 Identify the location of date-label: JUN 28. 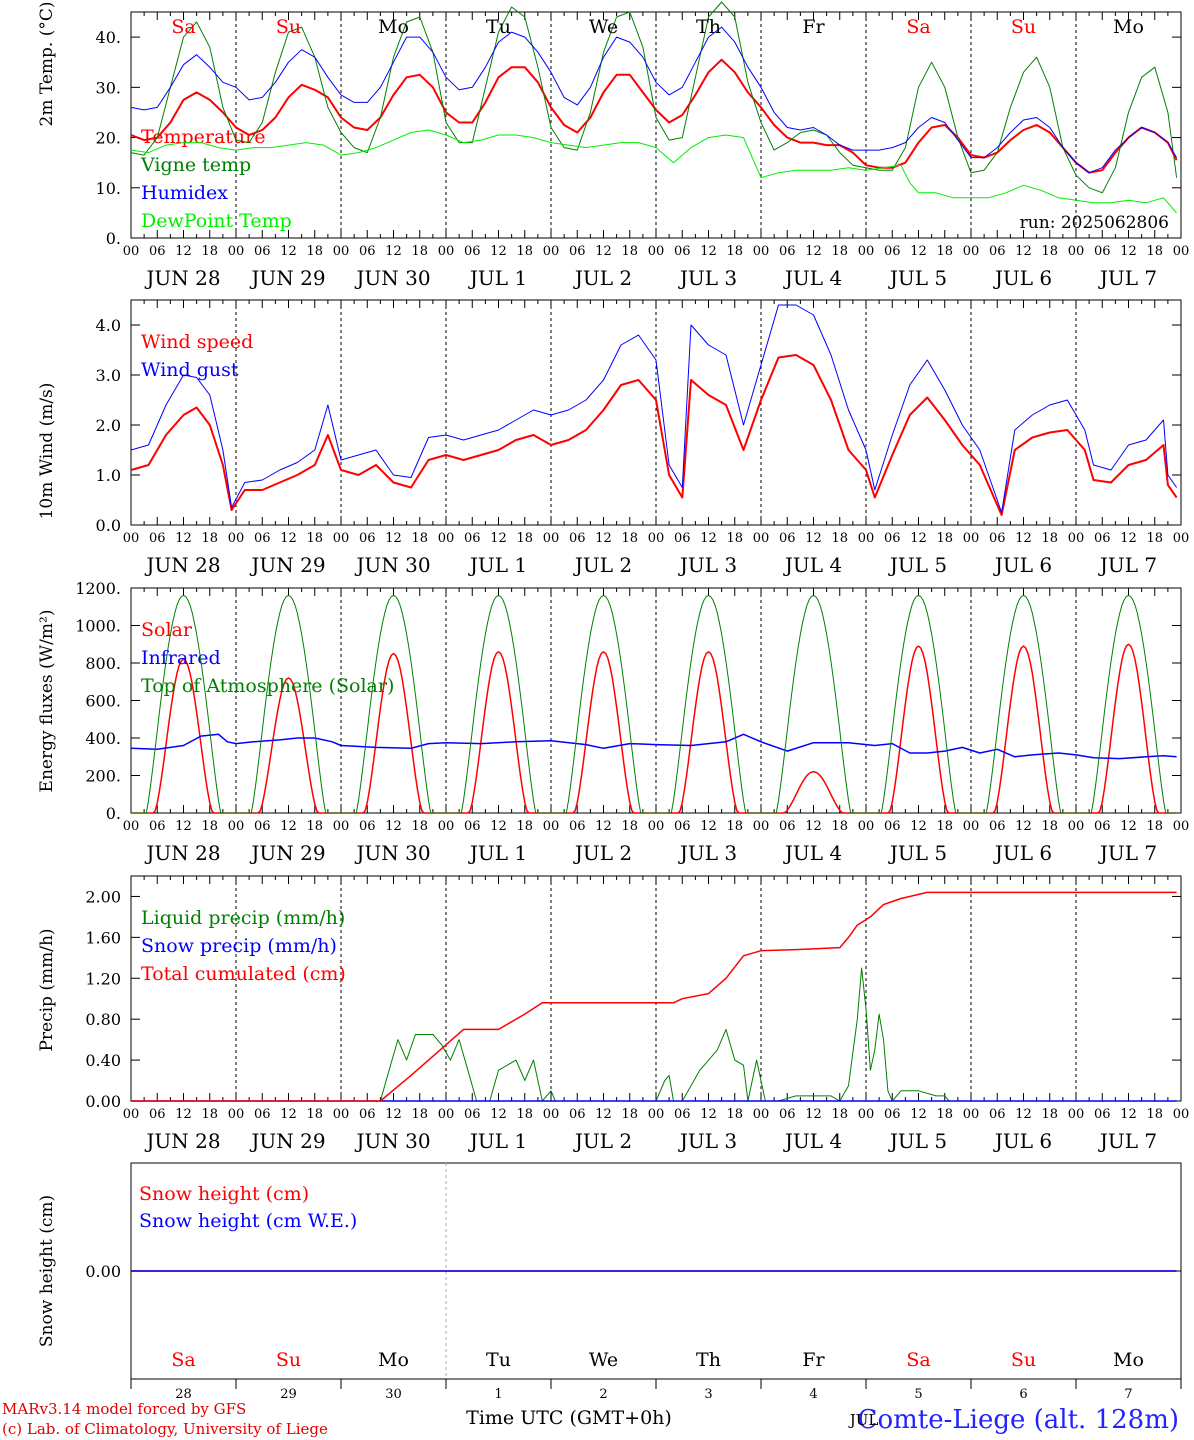
(182, 565).